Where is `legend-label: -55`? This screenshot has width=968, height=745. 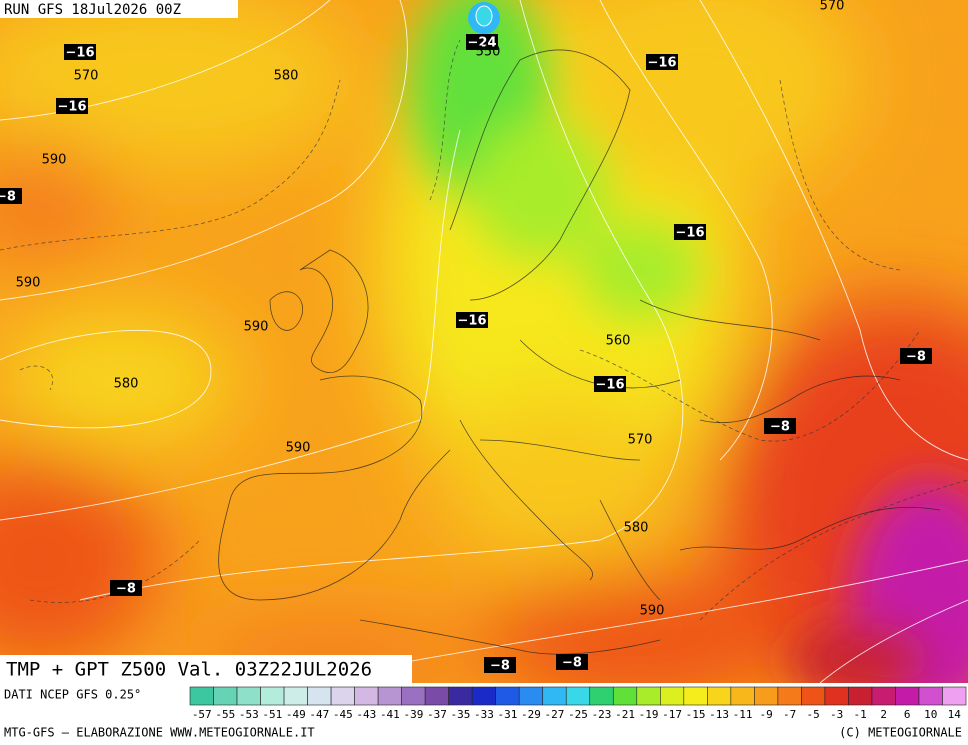
legend-label: -55 is located at coordinates (225, 714).